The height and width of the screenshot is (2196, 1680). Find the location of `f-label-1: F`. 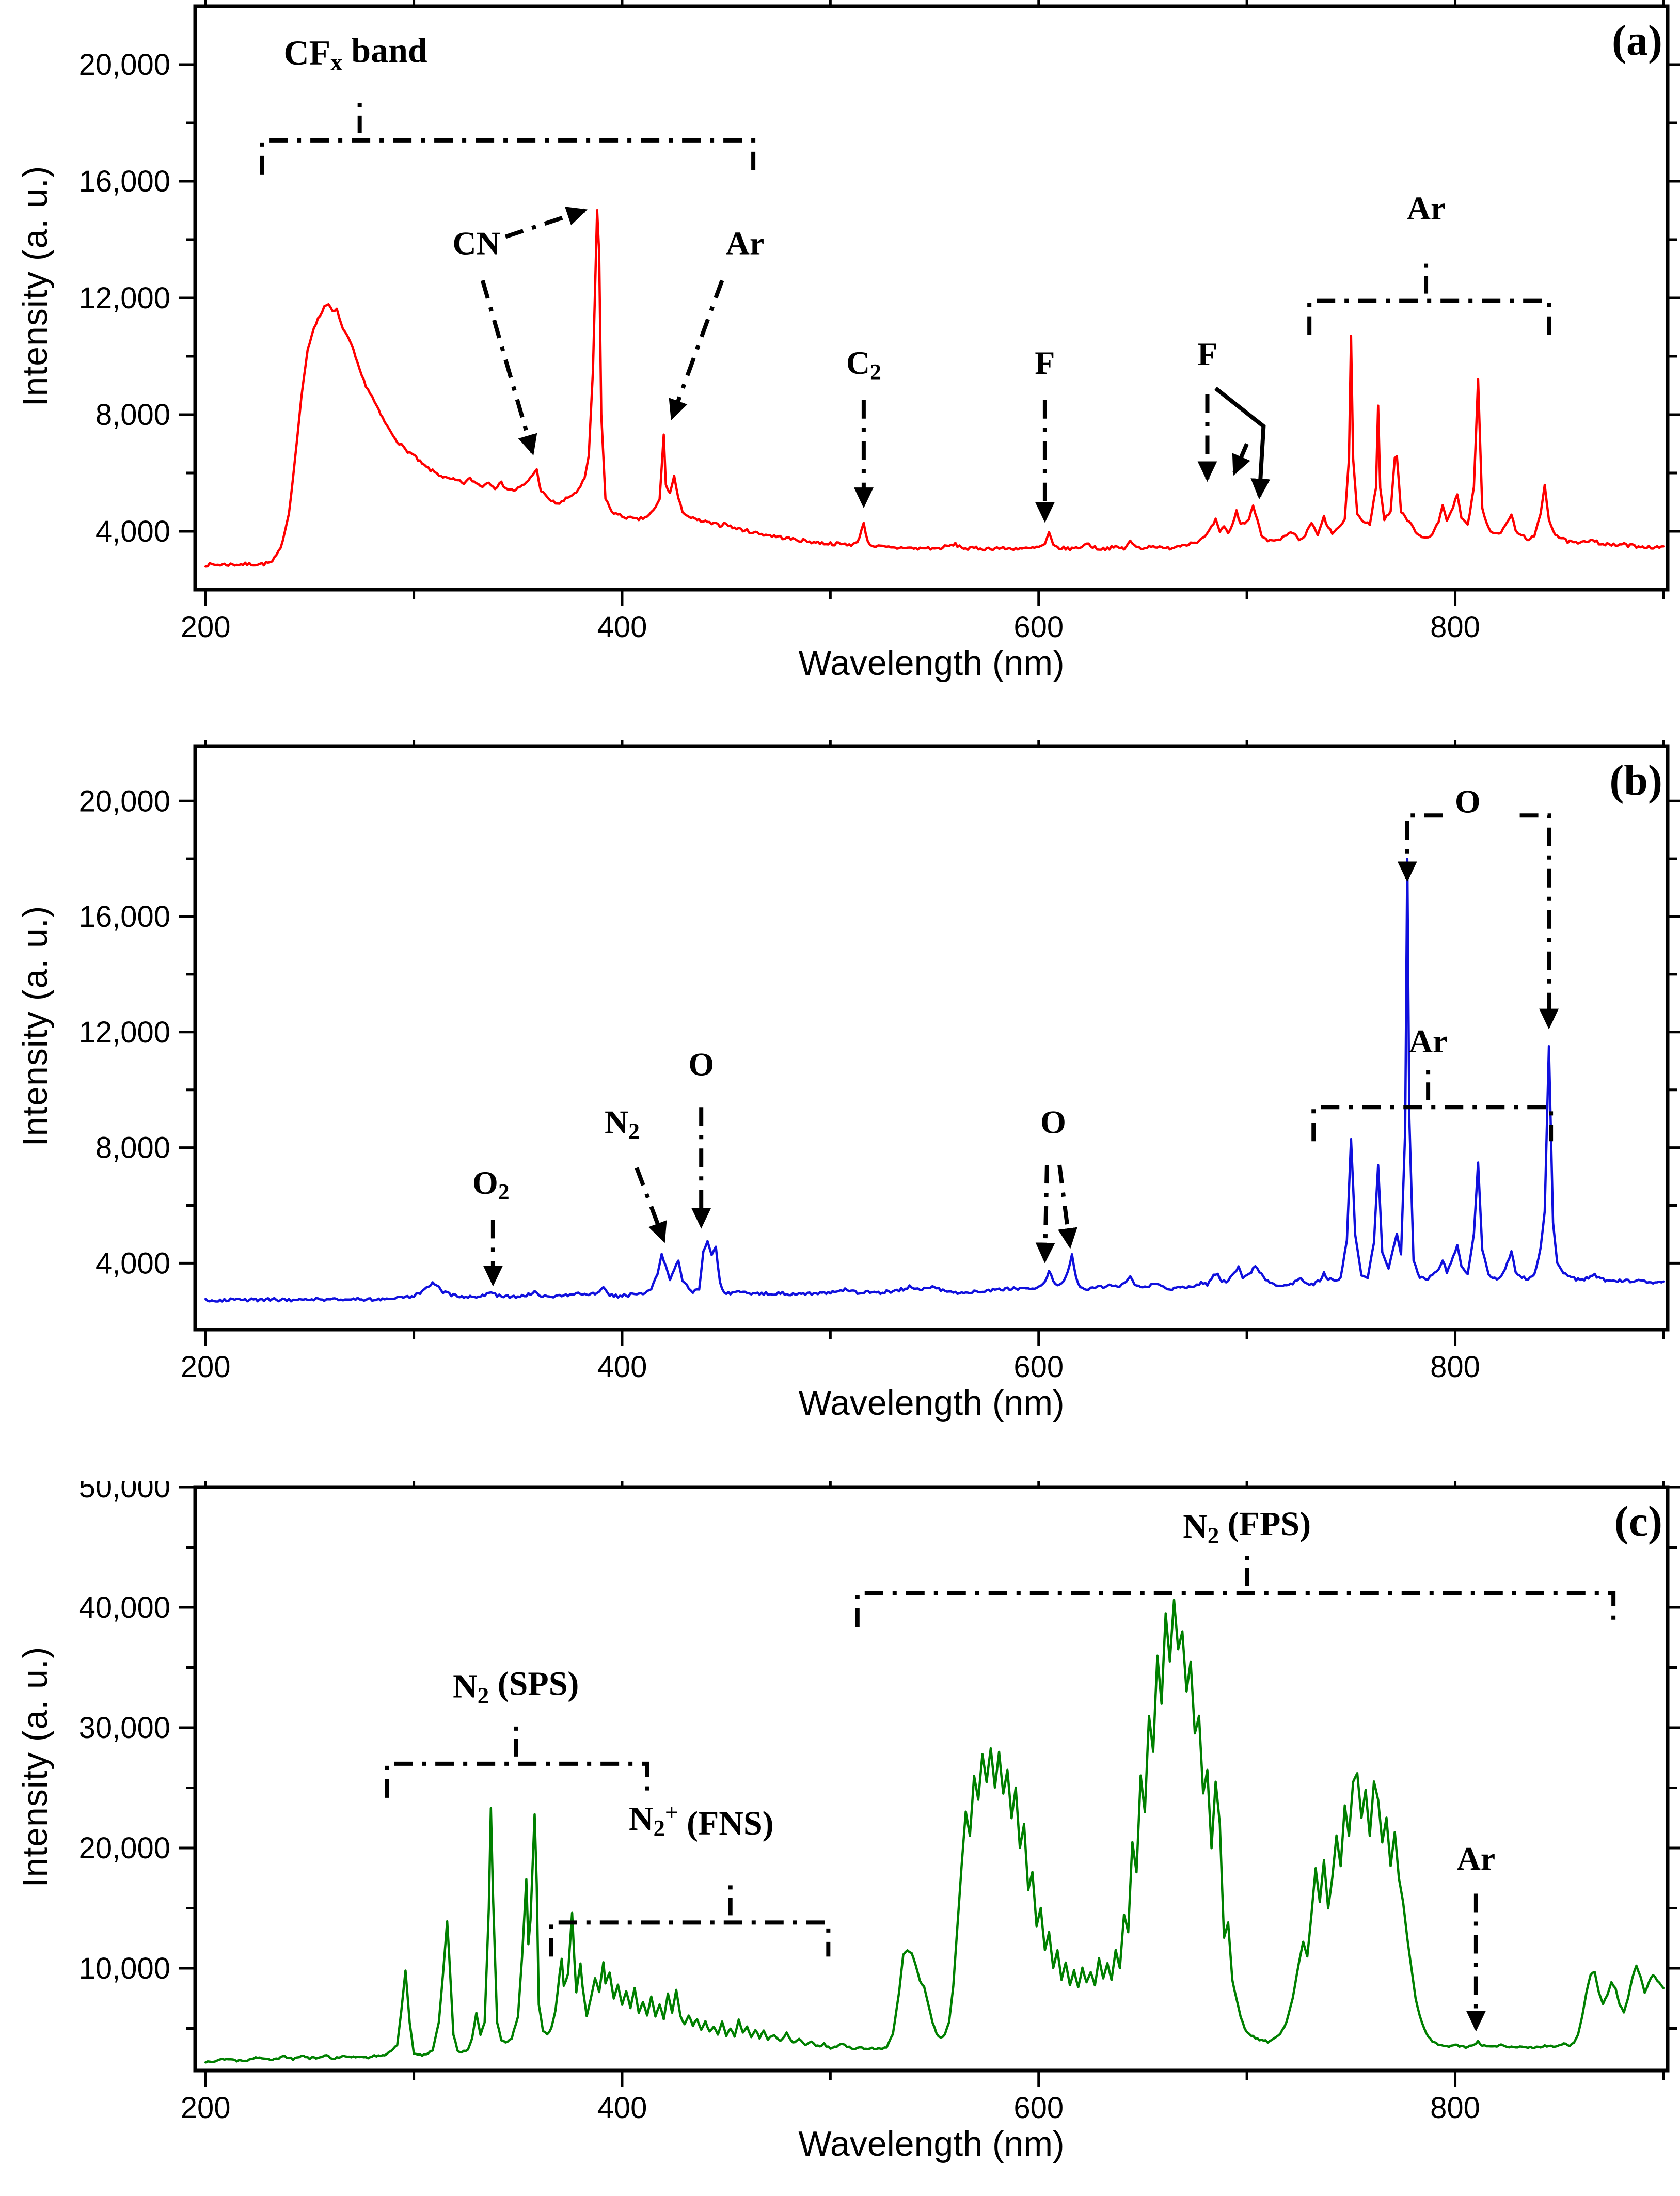

f-label-1: F is located at coordinates (1045, 363).